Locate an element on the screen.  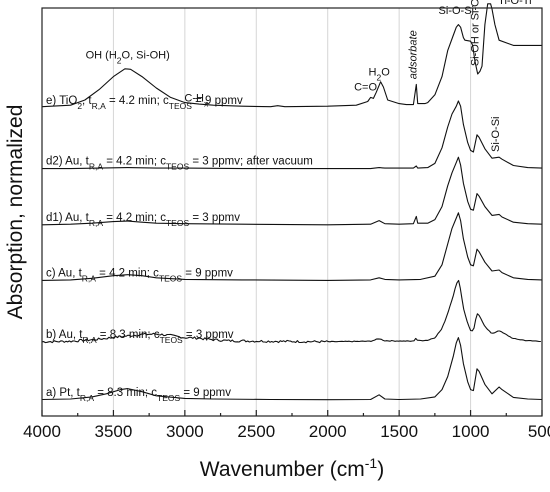
series-label-3-part: TEOS is located at coordinates (177, 223).